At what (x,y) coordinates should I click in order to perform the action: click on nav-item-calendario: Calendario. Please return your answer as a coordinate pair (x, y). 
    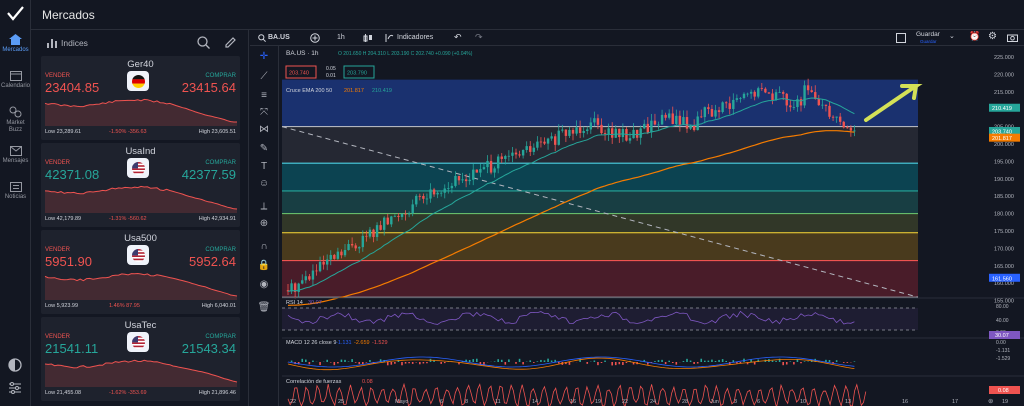
    Looking at the image, I should click on (15, 80).